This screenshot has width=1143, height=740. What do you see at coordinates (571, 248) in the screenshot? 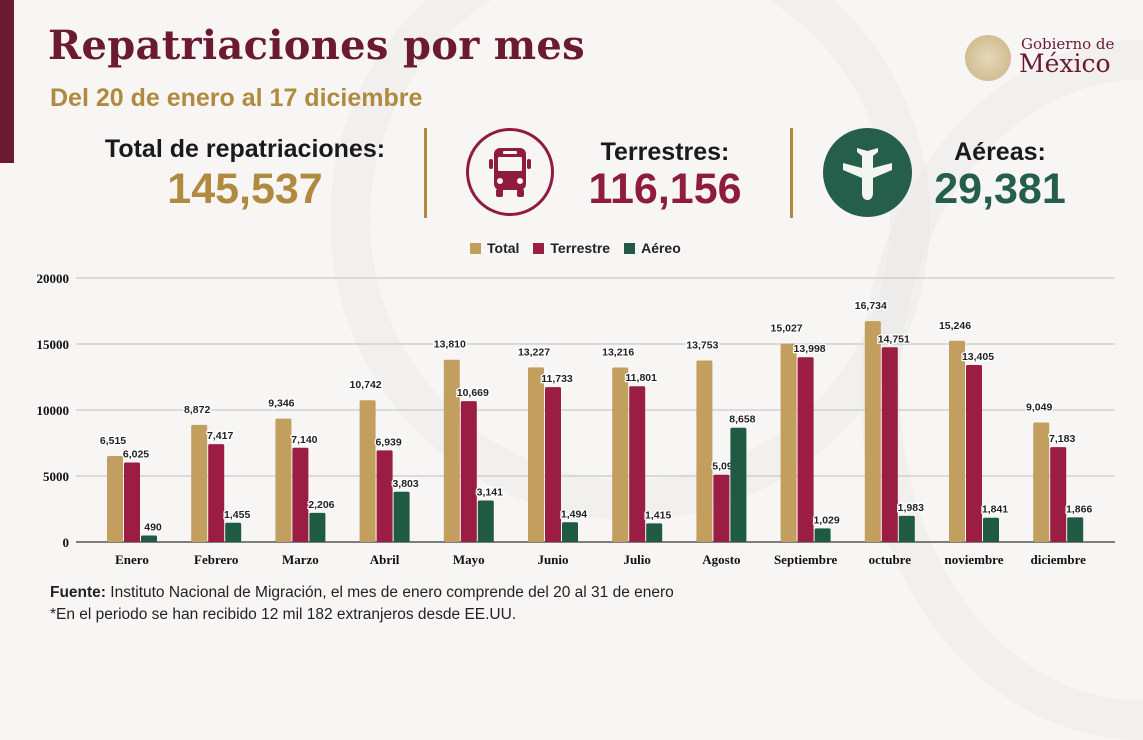
I see `legend-item-terrestre: Terrestre` at bounding box center [571, 248].